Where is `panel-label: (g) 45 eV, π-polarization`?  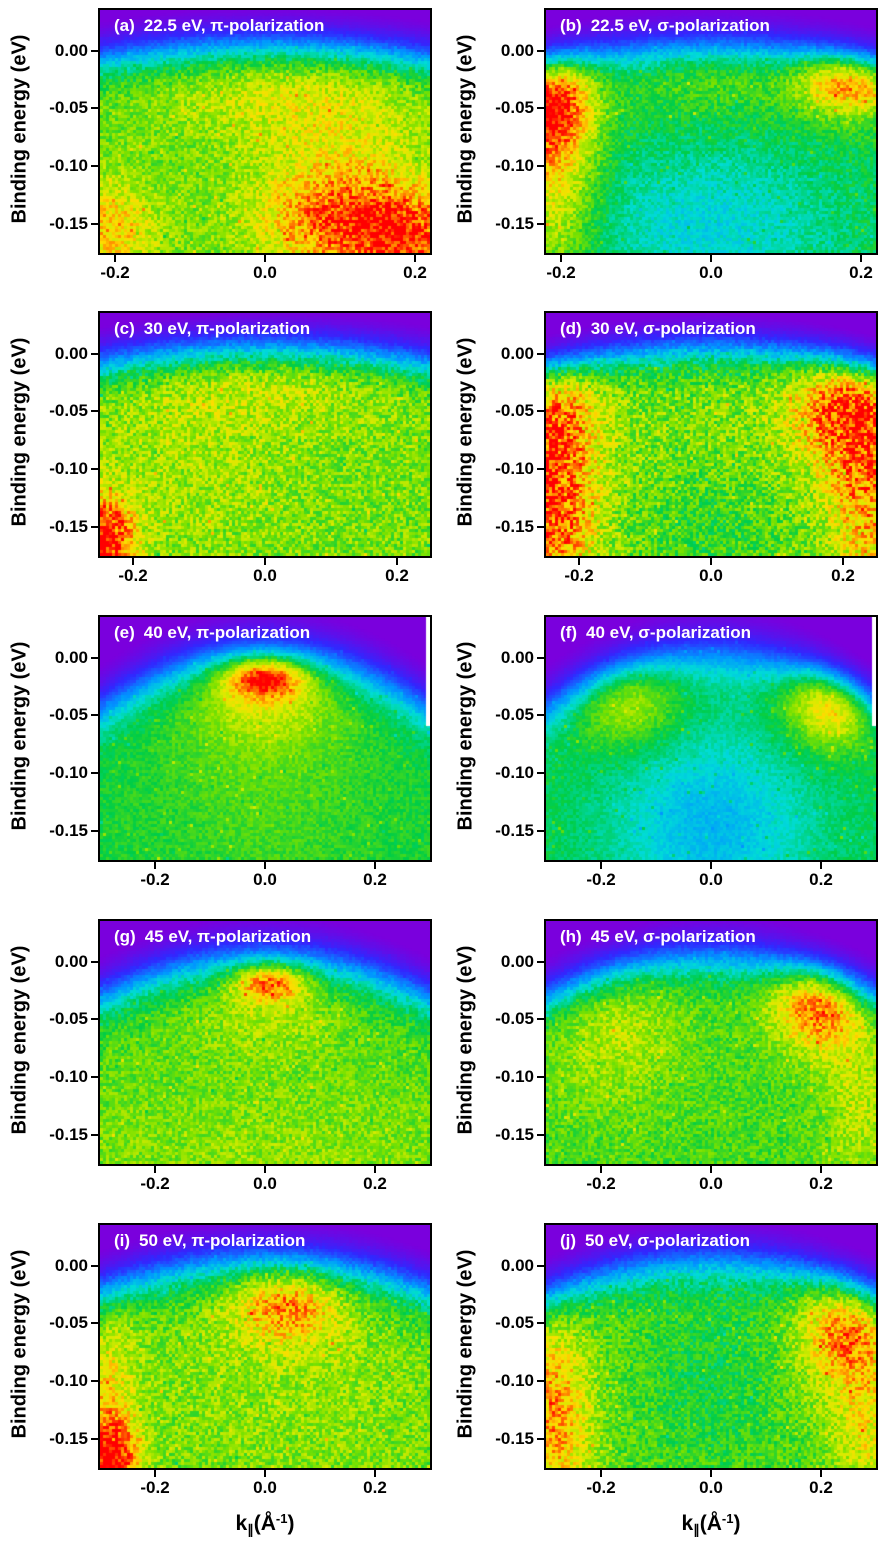
panel-label: (g) 45 eV, π-polarization is located at coordinates (212, 937).